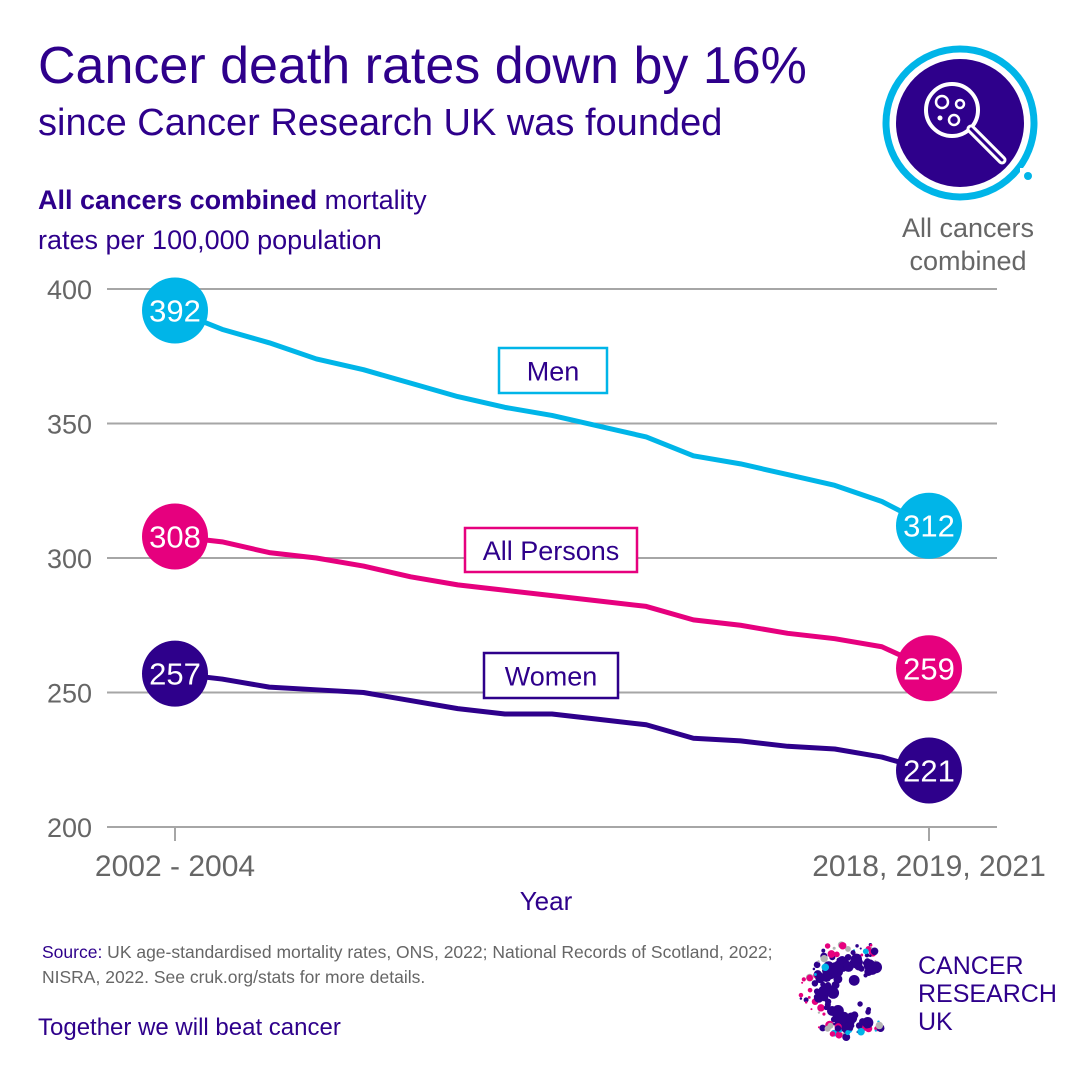 This screenshot has height=1081, width=1084. I want to click on logo-line1: CANCER, so click(971, 966).